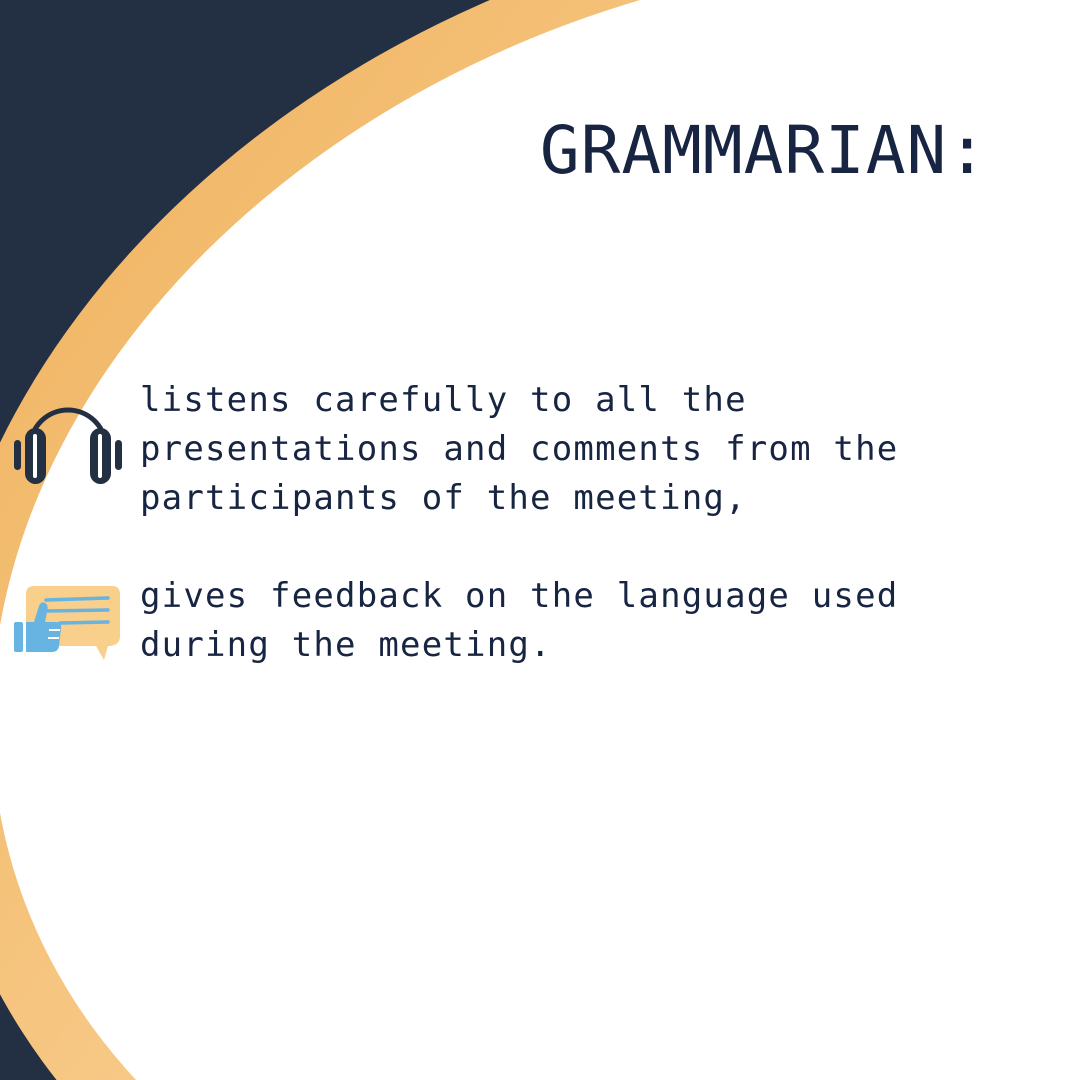 The width and height of the screenshot is (1080, 1080). I want to click on thumbs-up-speech-bubble-icon, so click(67, 623).